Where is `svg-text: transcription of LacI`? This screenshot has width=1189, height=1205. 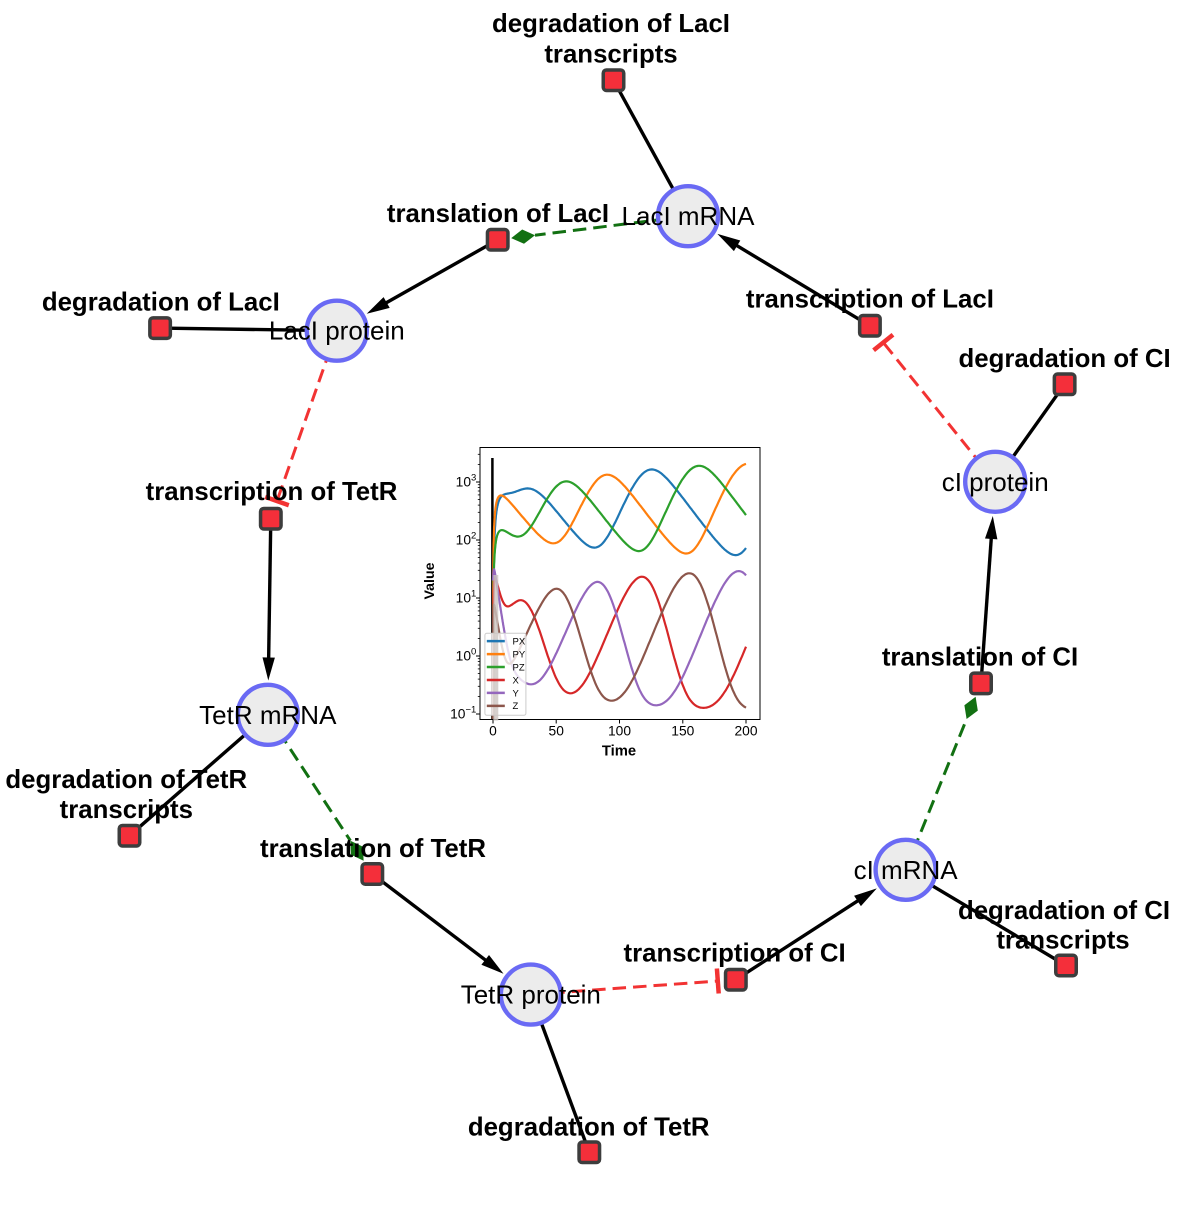
svg-text: transcription of LacI is located at coordinates (870, 300).